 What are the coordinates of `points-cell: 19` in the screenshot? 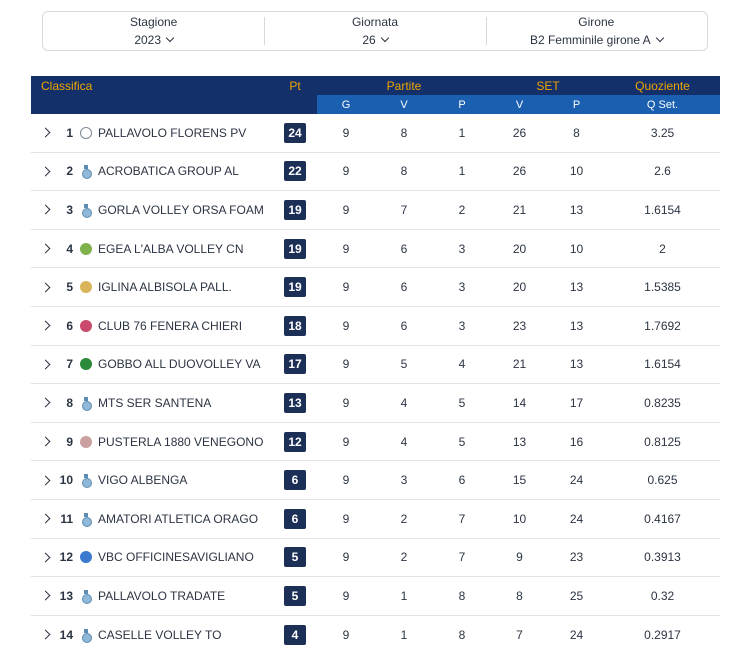 It's located at (295, 248).